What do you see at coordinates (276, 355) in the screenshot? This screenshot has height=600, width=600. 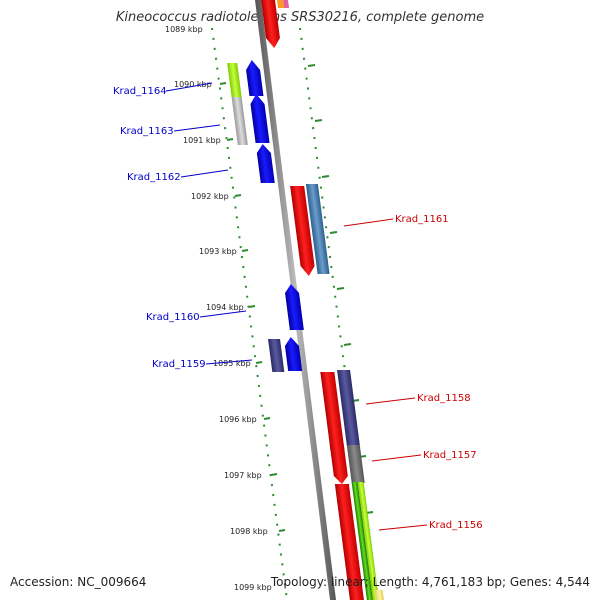 I see `gene-box-purple-small` at bounding box center [276, 355].